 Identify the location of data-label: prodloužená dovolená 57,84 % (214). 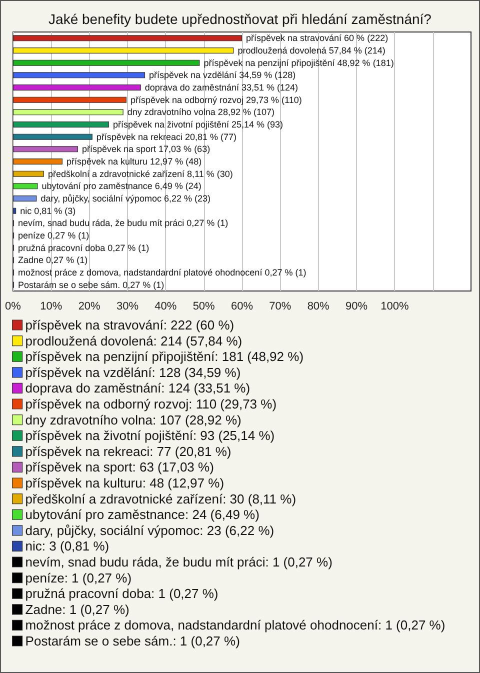
(312, 51).